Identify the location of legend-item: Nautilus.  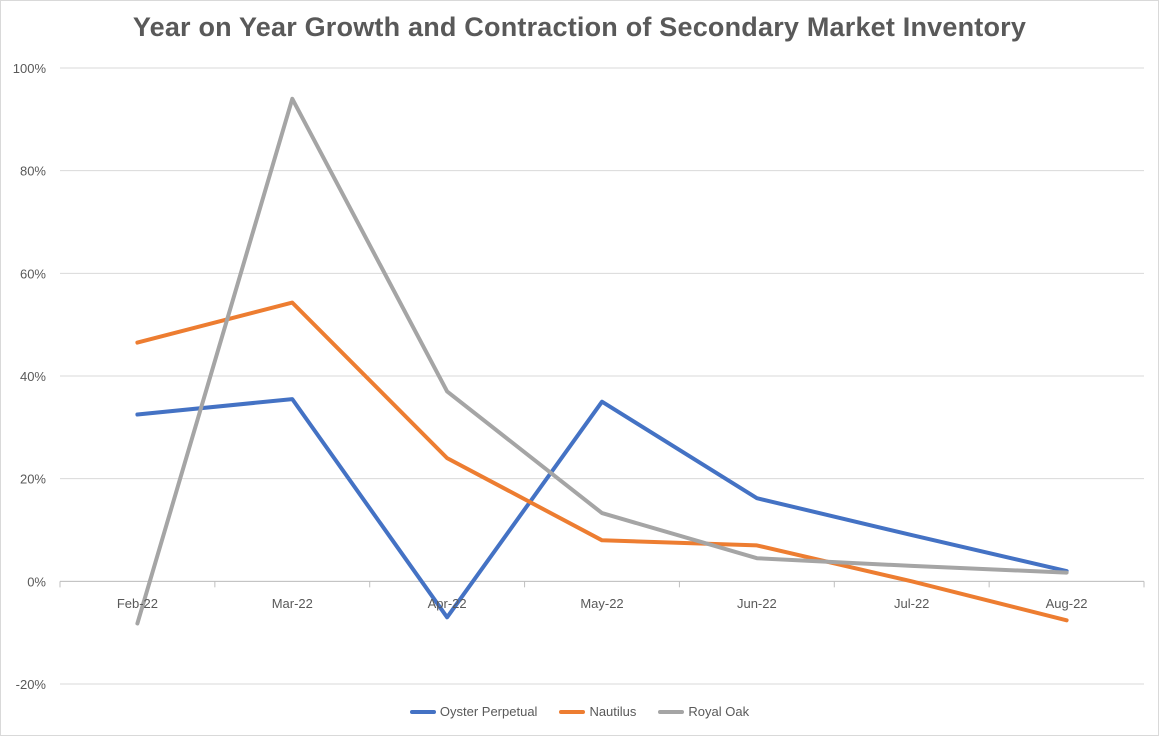
(597, 711).